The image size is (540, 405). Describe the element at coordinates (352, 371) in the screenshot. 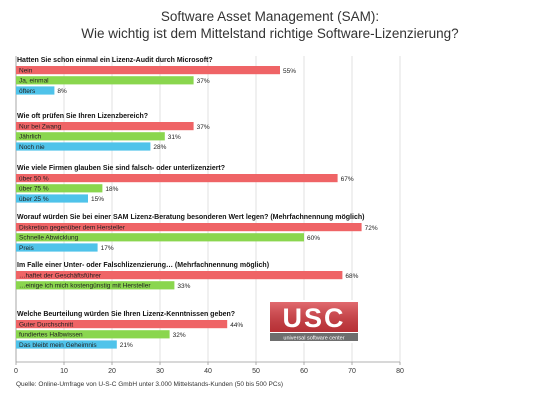

I see `x-tick-label: 70` at that location.